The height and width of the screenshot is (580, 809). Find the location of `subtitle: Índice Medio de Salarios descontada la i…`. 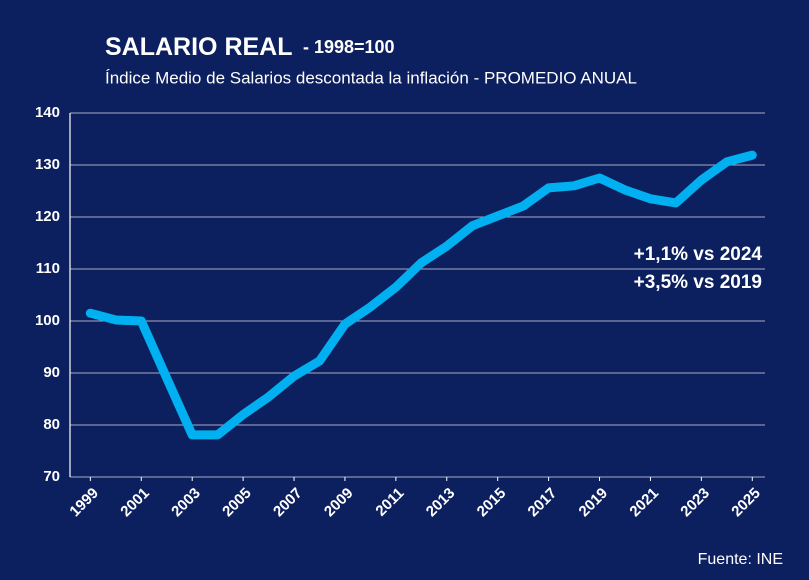

subtitle: Índice Medio de Salarios descontada la i… is located at coordinates (371, 77).